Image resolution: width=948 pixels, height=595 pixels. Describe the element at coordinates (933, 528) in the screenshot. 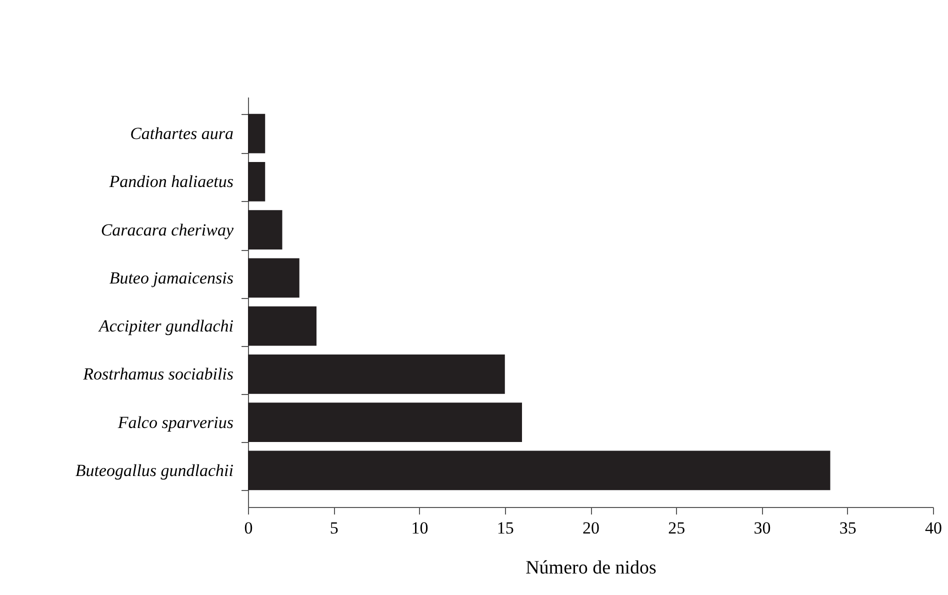

I see `x-tick-label: 40` at that location.